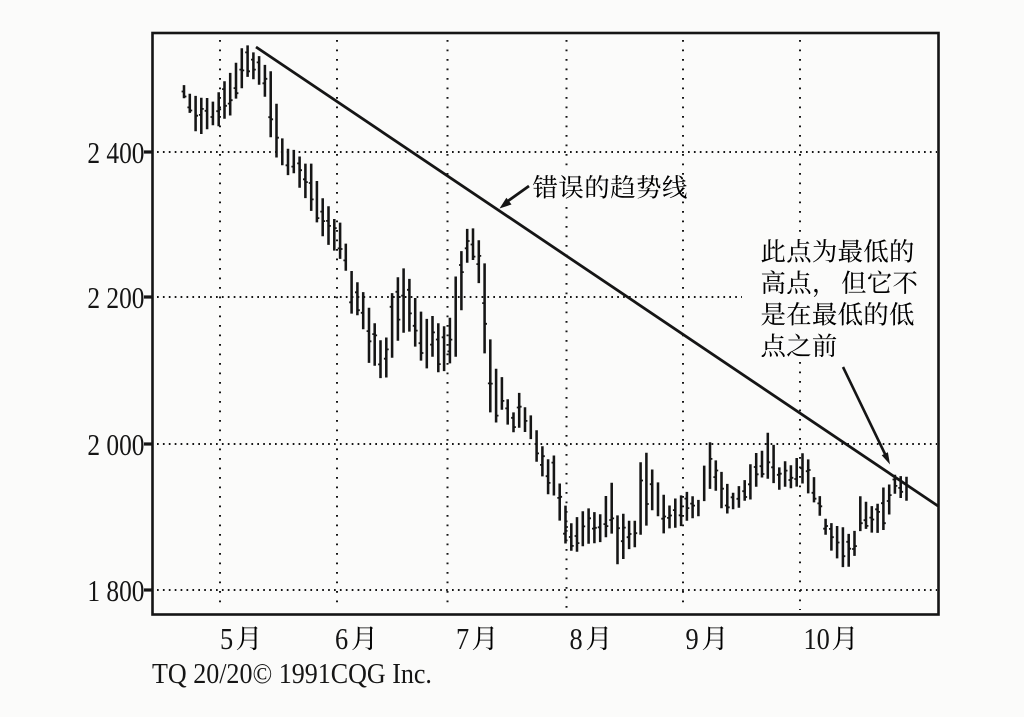 The image size is (1024, 717). What do you see at coordinates (115, 592) in the screenshot?
I see `svg-text: 1 800` at bounding box center [115, 592].